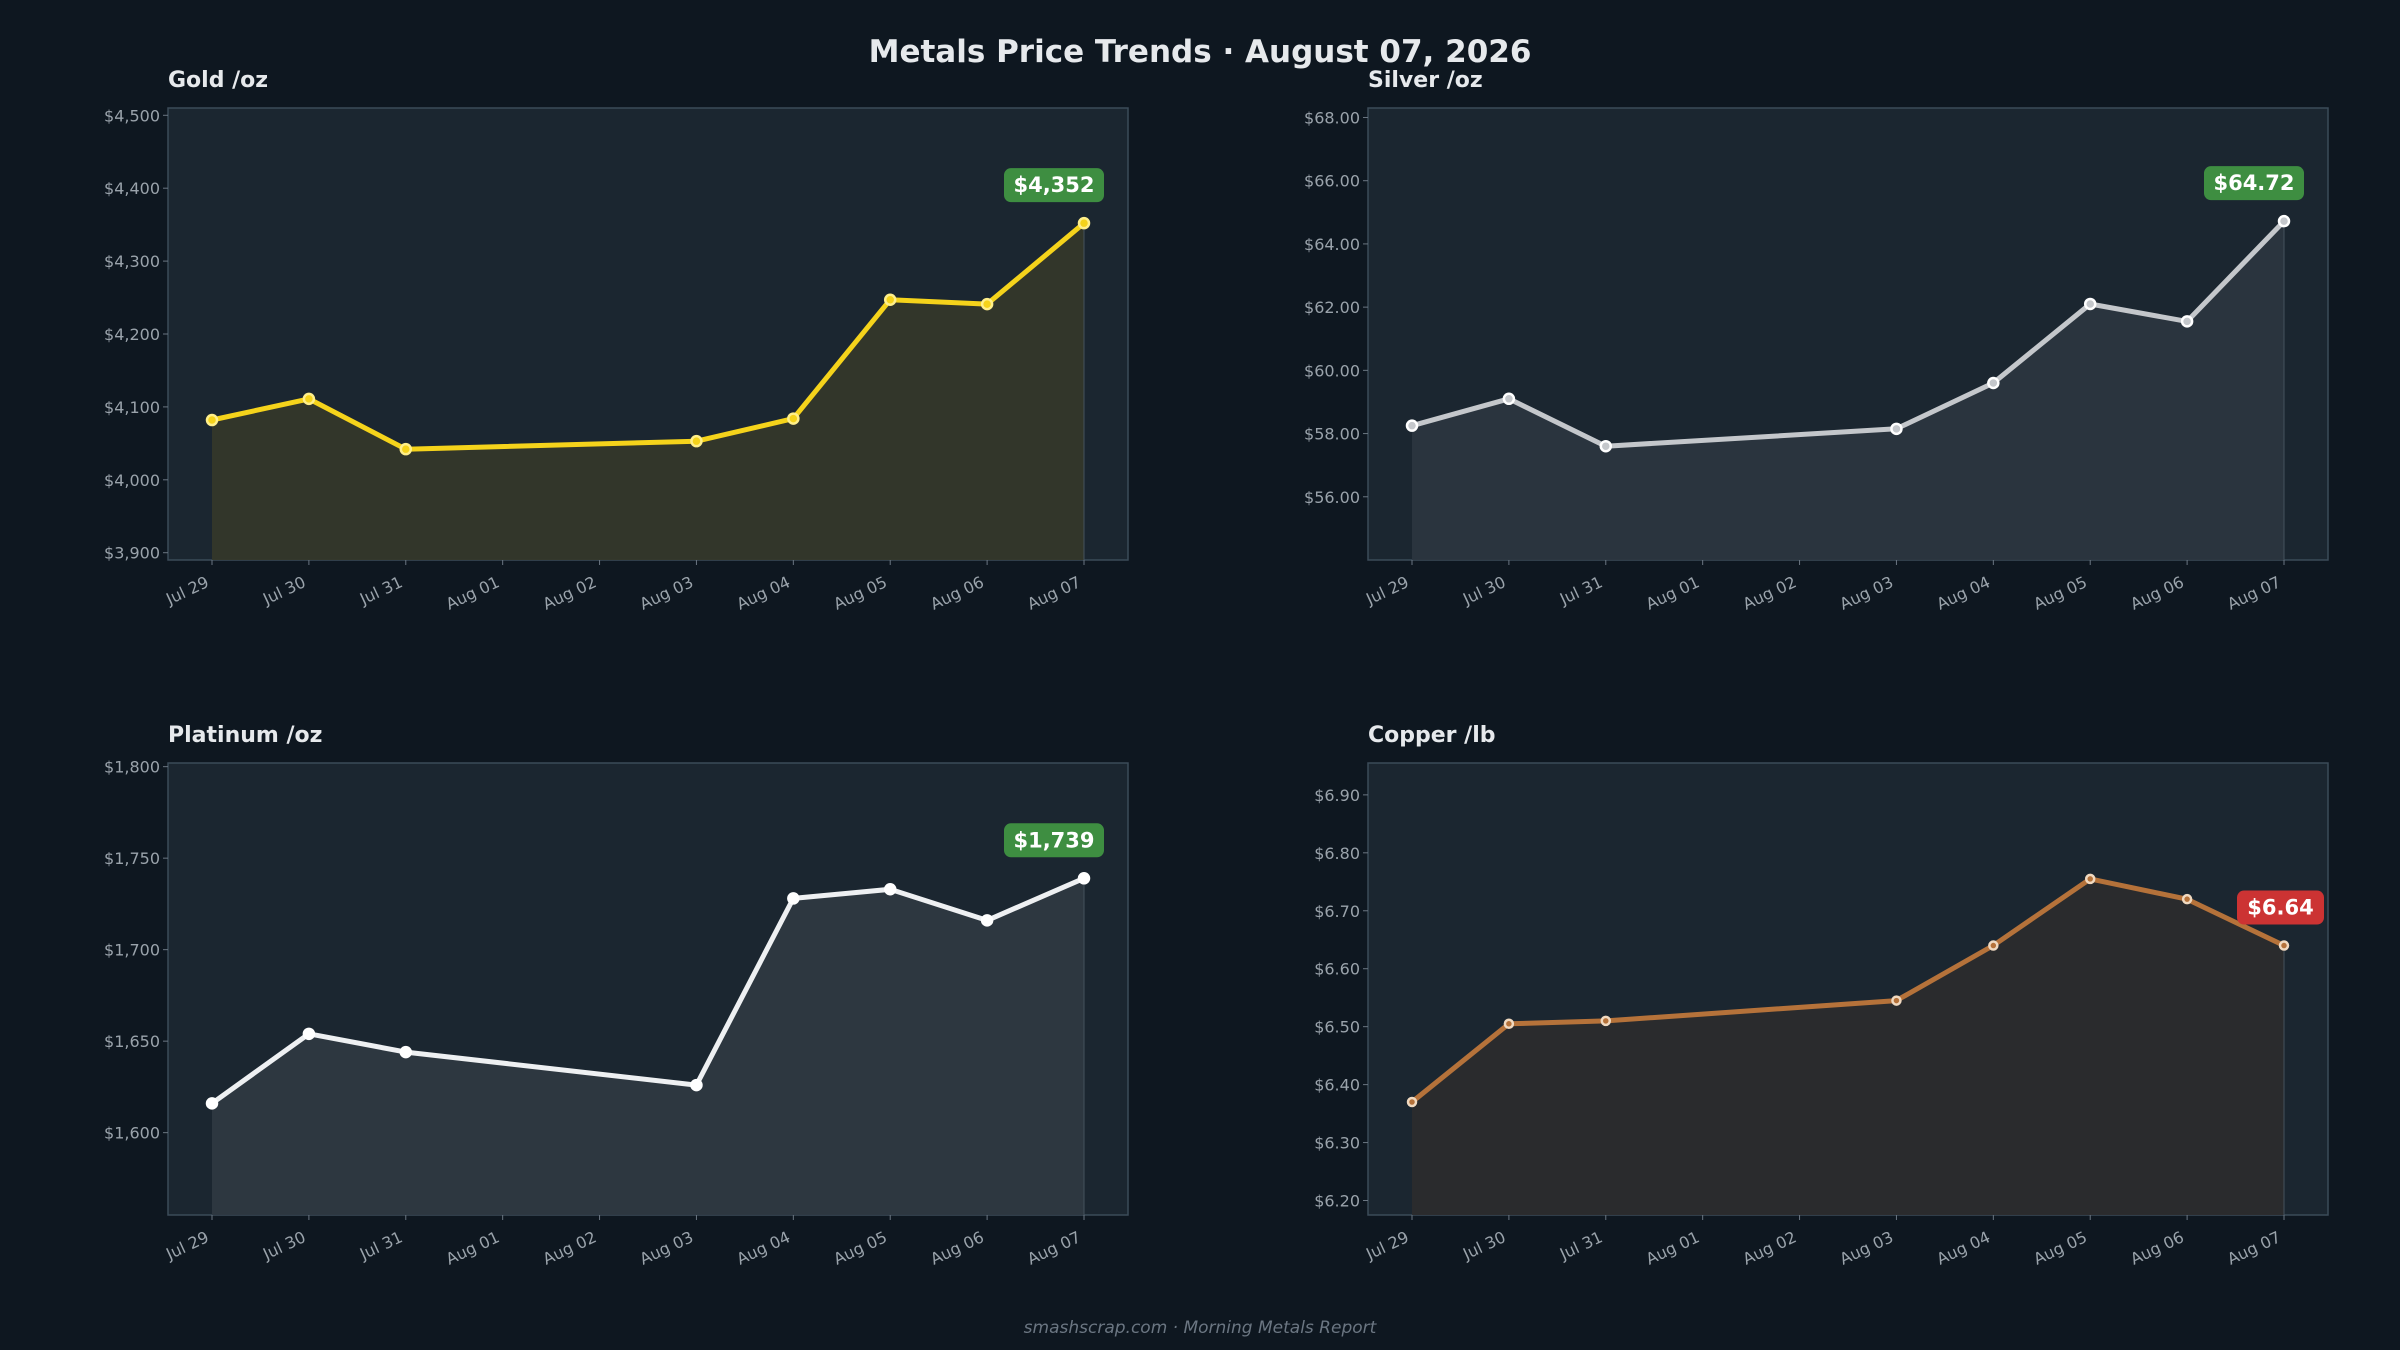 This screenshot has height=1350, width=2400. I want to click on gold-x-tick-label: Aug 06, so click(956, 592).